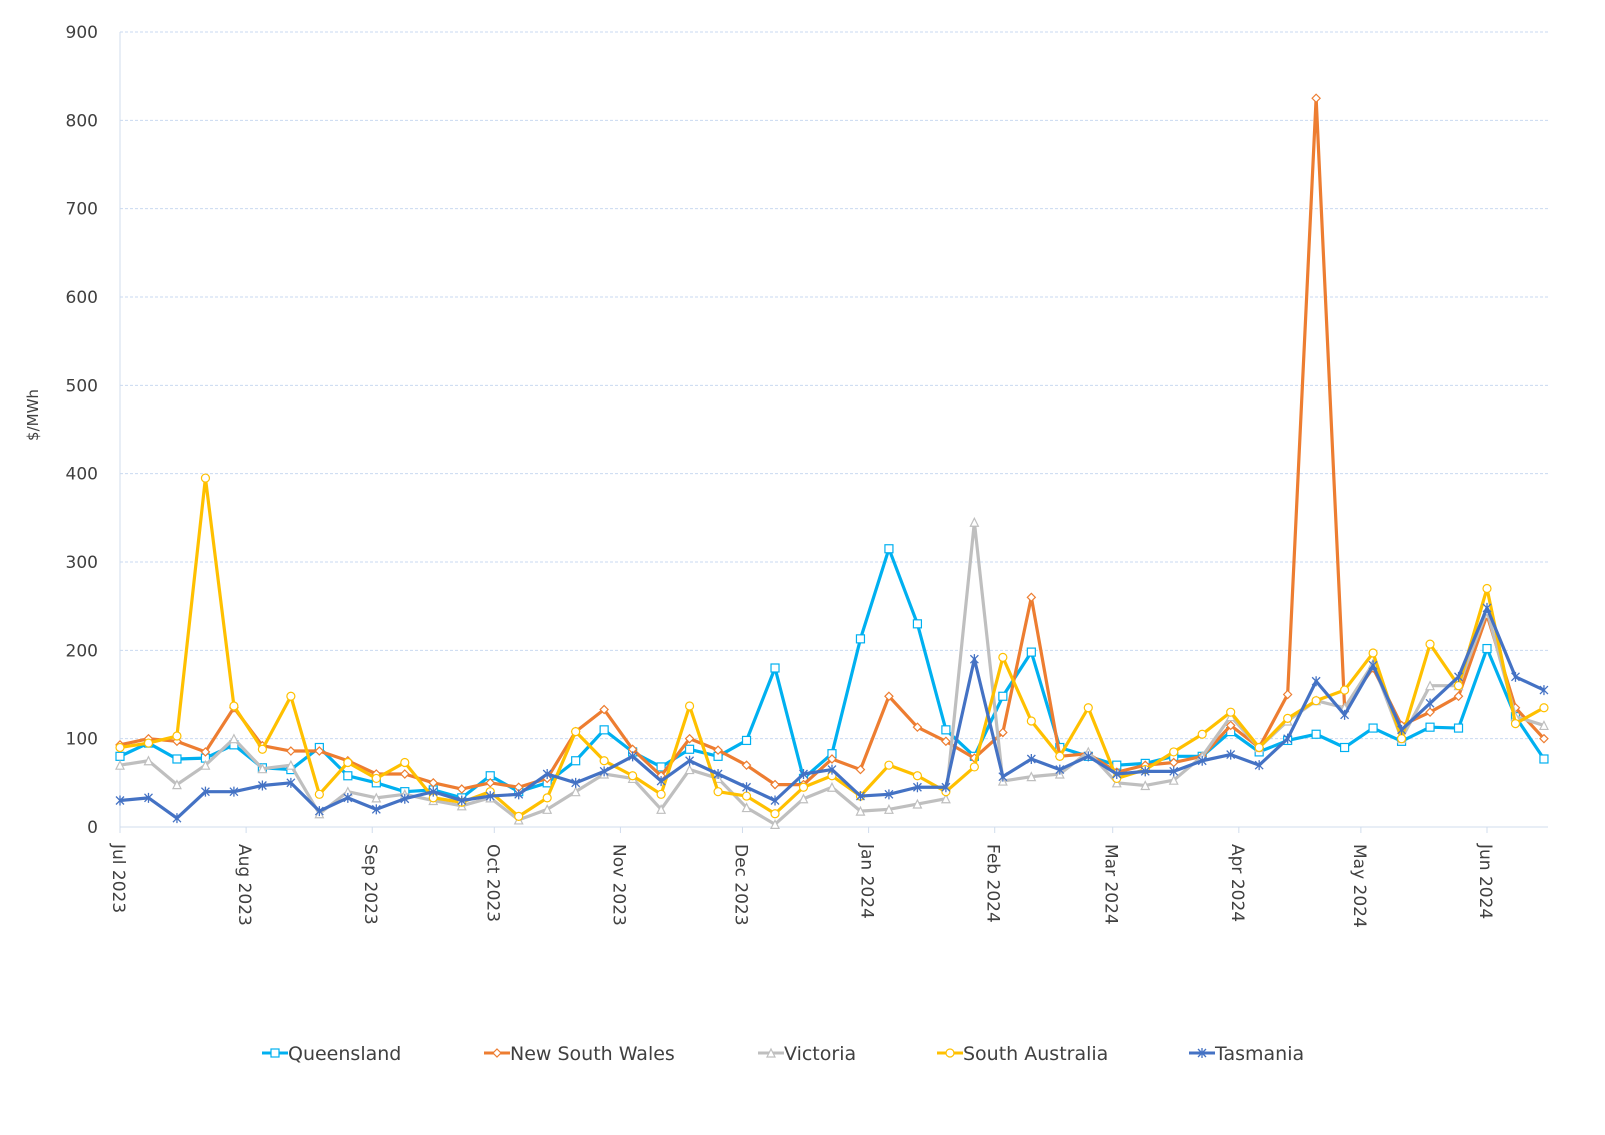 This screenshot has height=1135, width=1605. I want to click on x-tick-label: Feb 2024, so click(993, 883).